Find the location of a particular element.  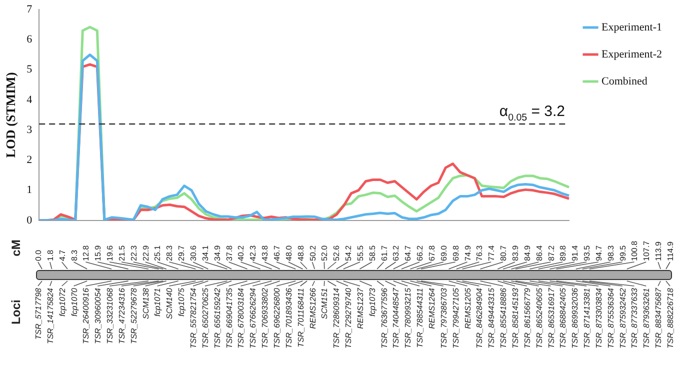

data-label: 93.5 is located at coordinates (587, 252).